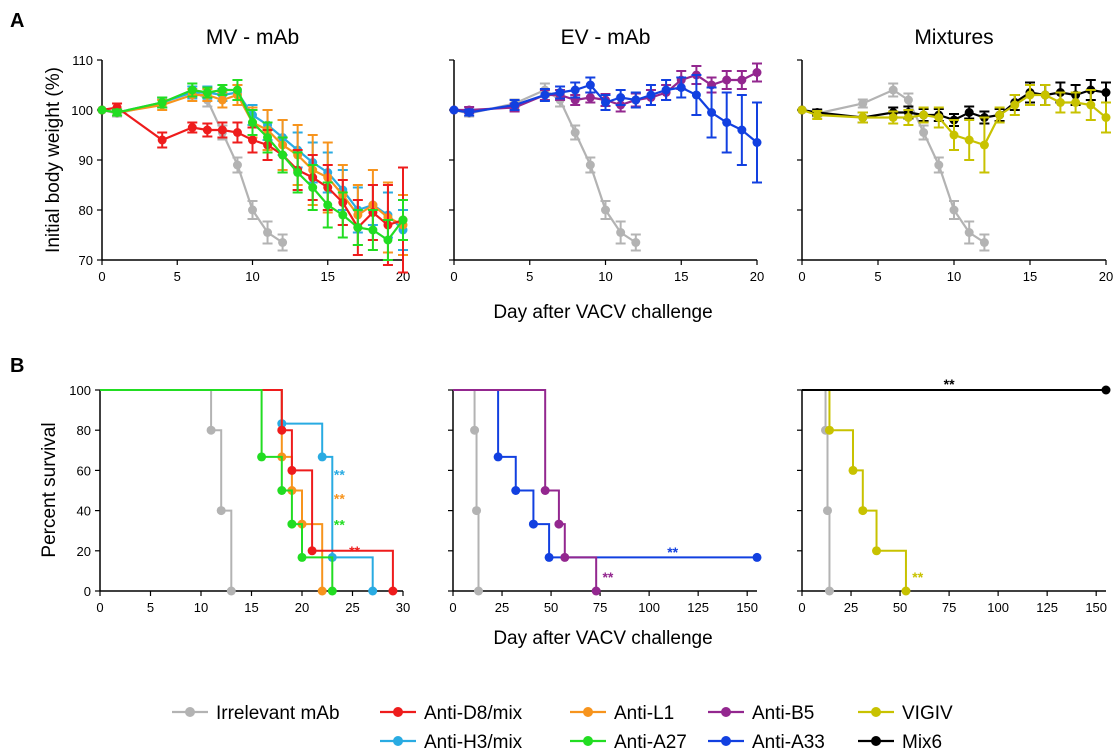 The height and width of the screenshot is (753, 1117). Describe the element at coordinates (192, 167) in the screenshot. I see `series-irrelevant-mab` at that location.